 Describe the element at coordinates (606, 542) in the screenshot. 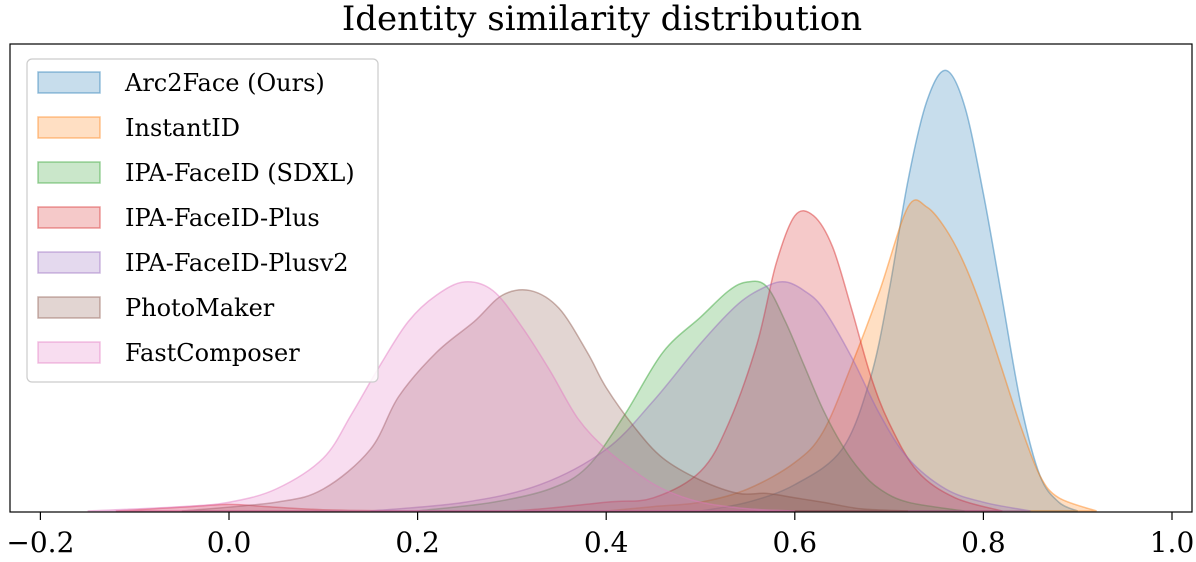

I see `x-tick-label: 0.4` at that location.